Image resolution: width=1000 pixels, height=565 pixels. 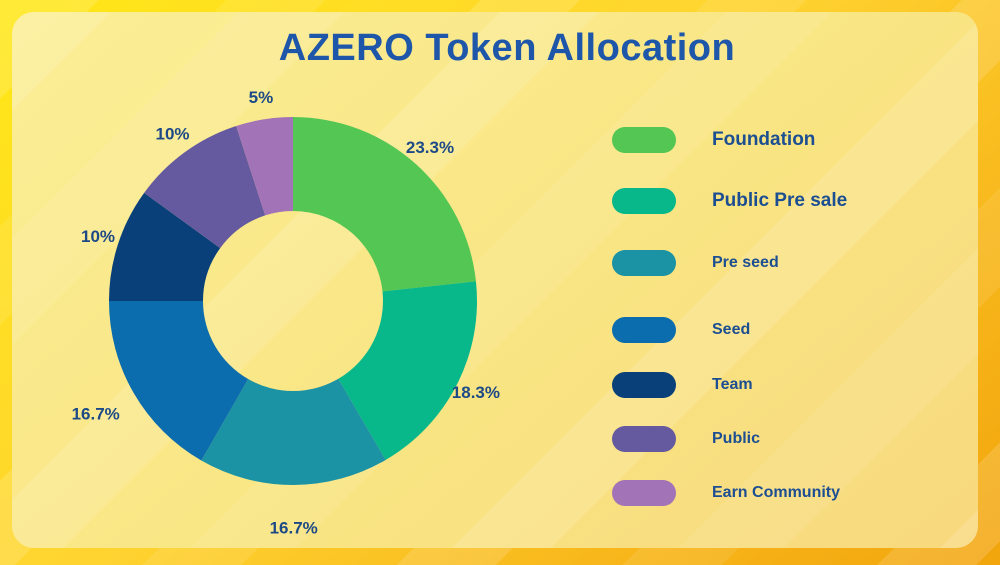 I want to click on legend-item-earn-community: Earn Community, so click(x=726, y=493).